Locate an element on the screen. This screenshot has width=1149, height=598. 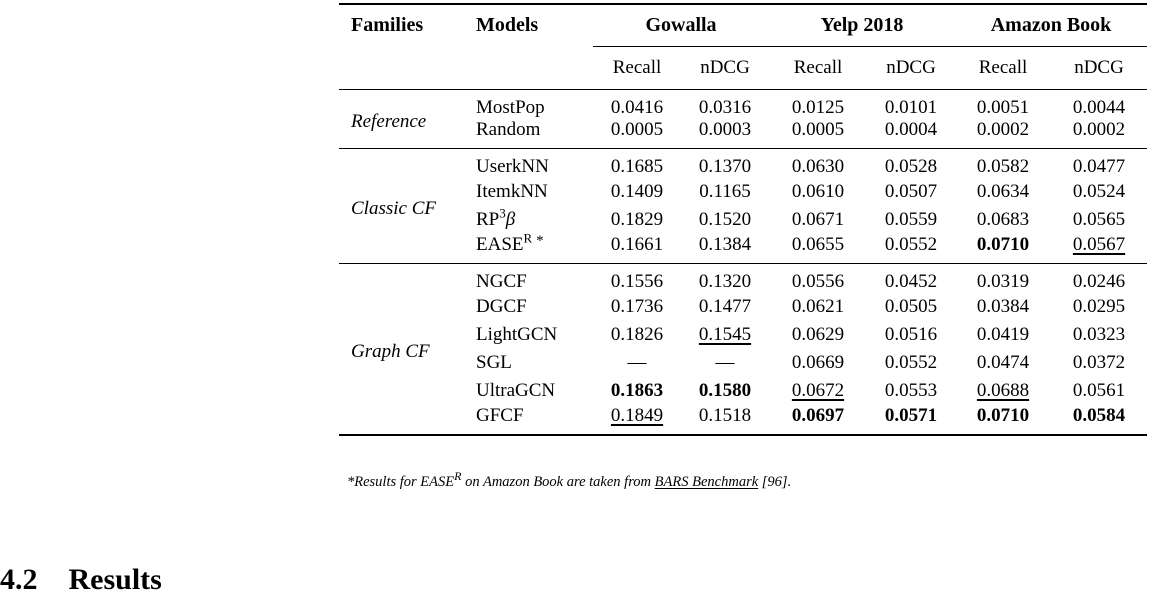
model-base: GFCF is located at coordinates (500, 415).